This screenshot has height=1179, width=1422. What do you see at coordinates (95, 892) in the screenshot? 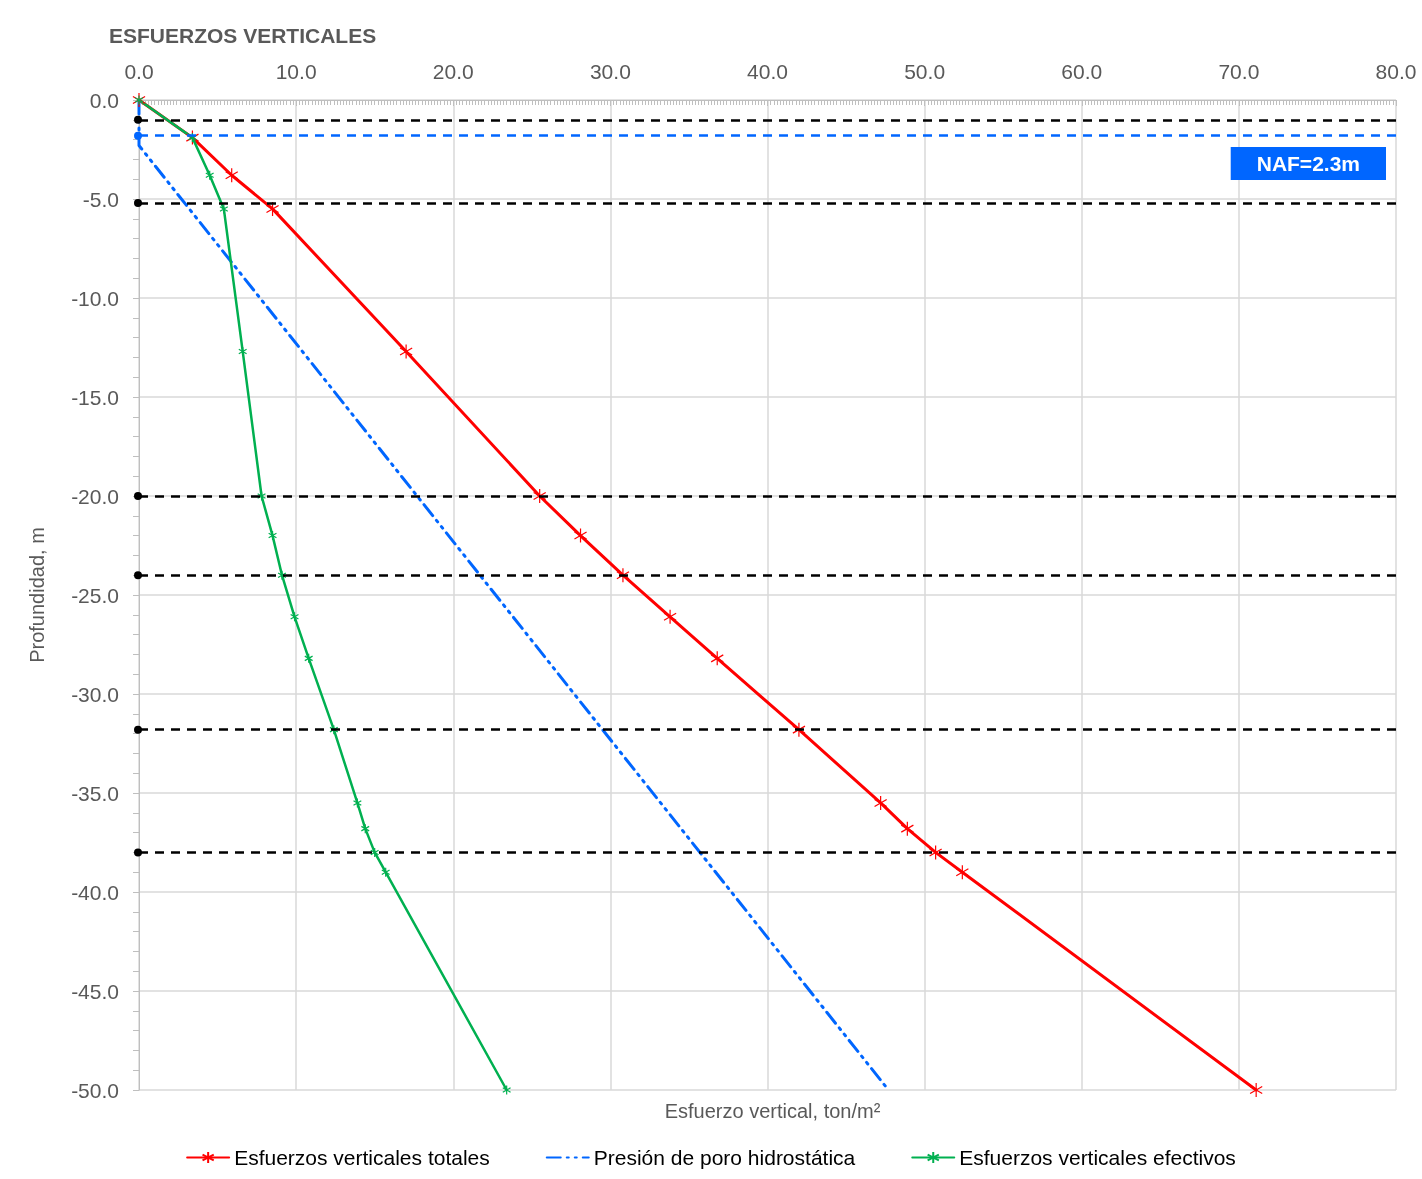
I see `y-tick-label: -40.0` at bounding box center [95, 892].